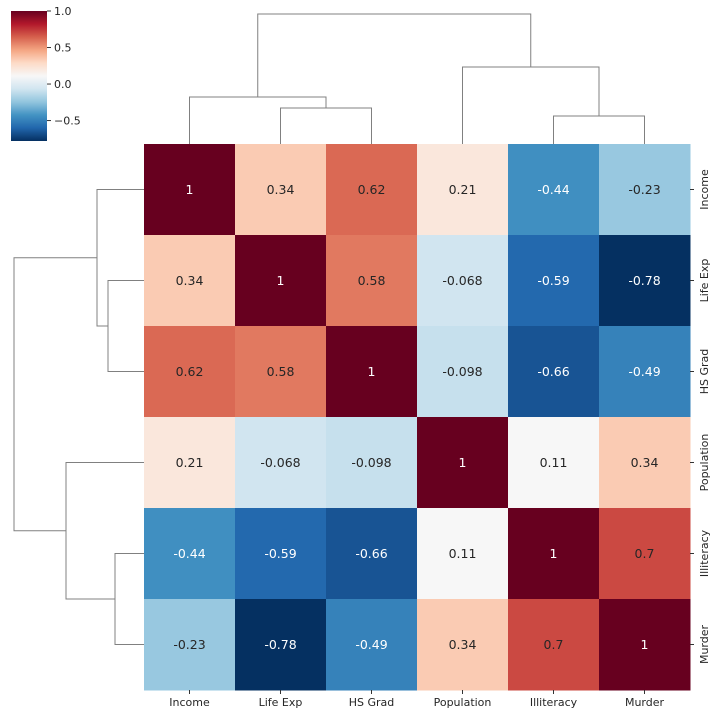  Describe the element at coordinates (704, 644) in the screenshot. I see `row-label: Murder` at that location.